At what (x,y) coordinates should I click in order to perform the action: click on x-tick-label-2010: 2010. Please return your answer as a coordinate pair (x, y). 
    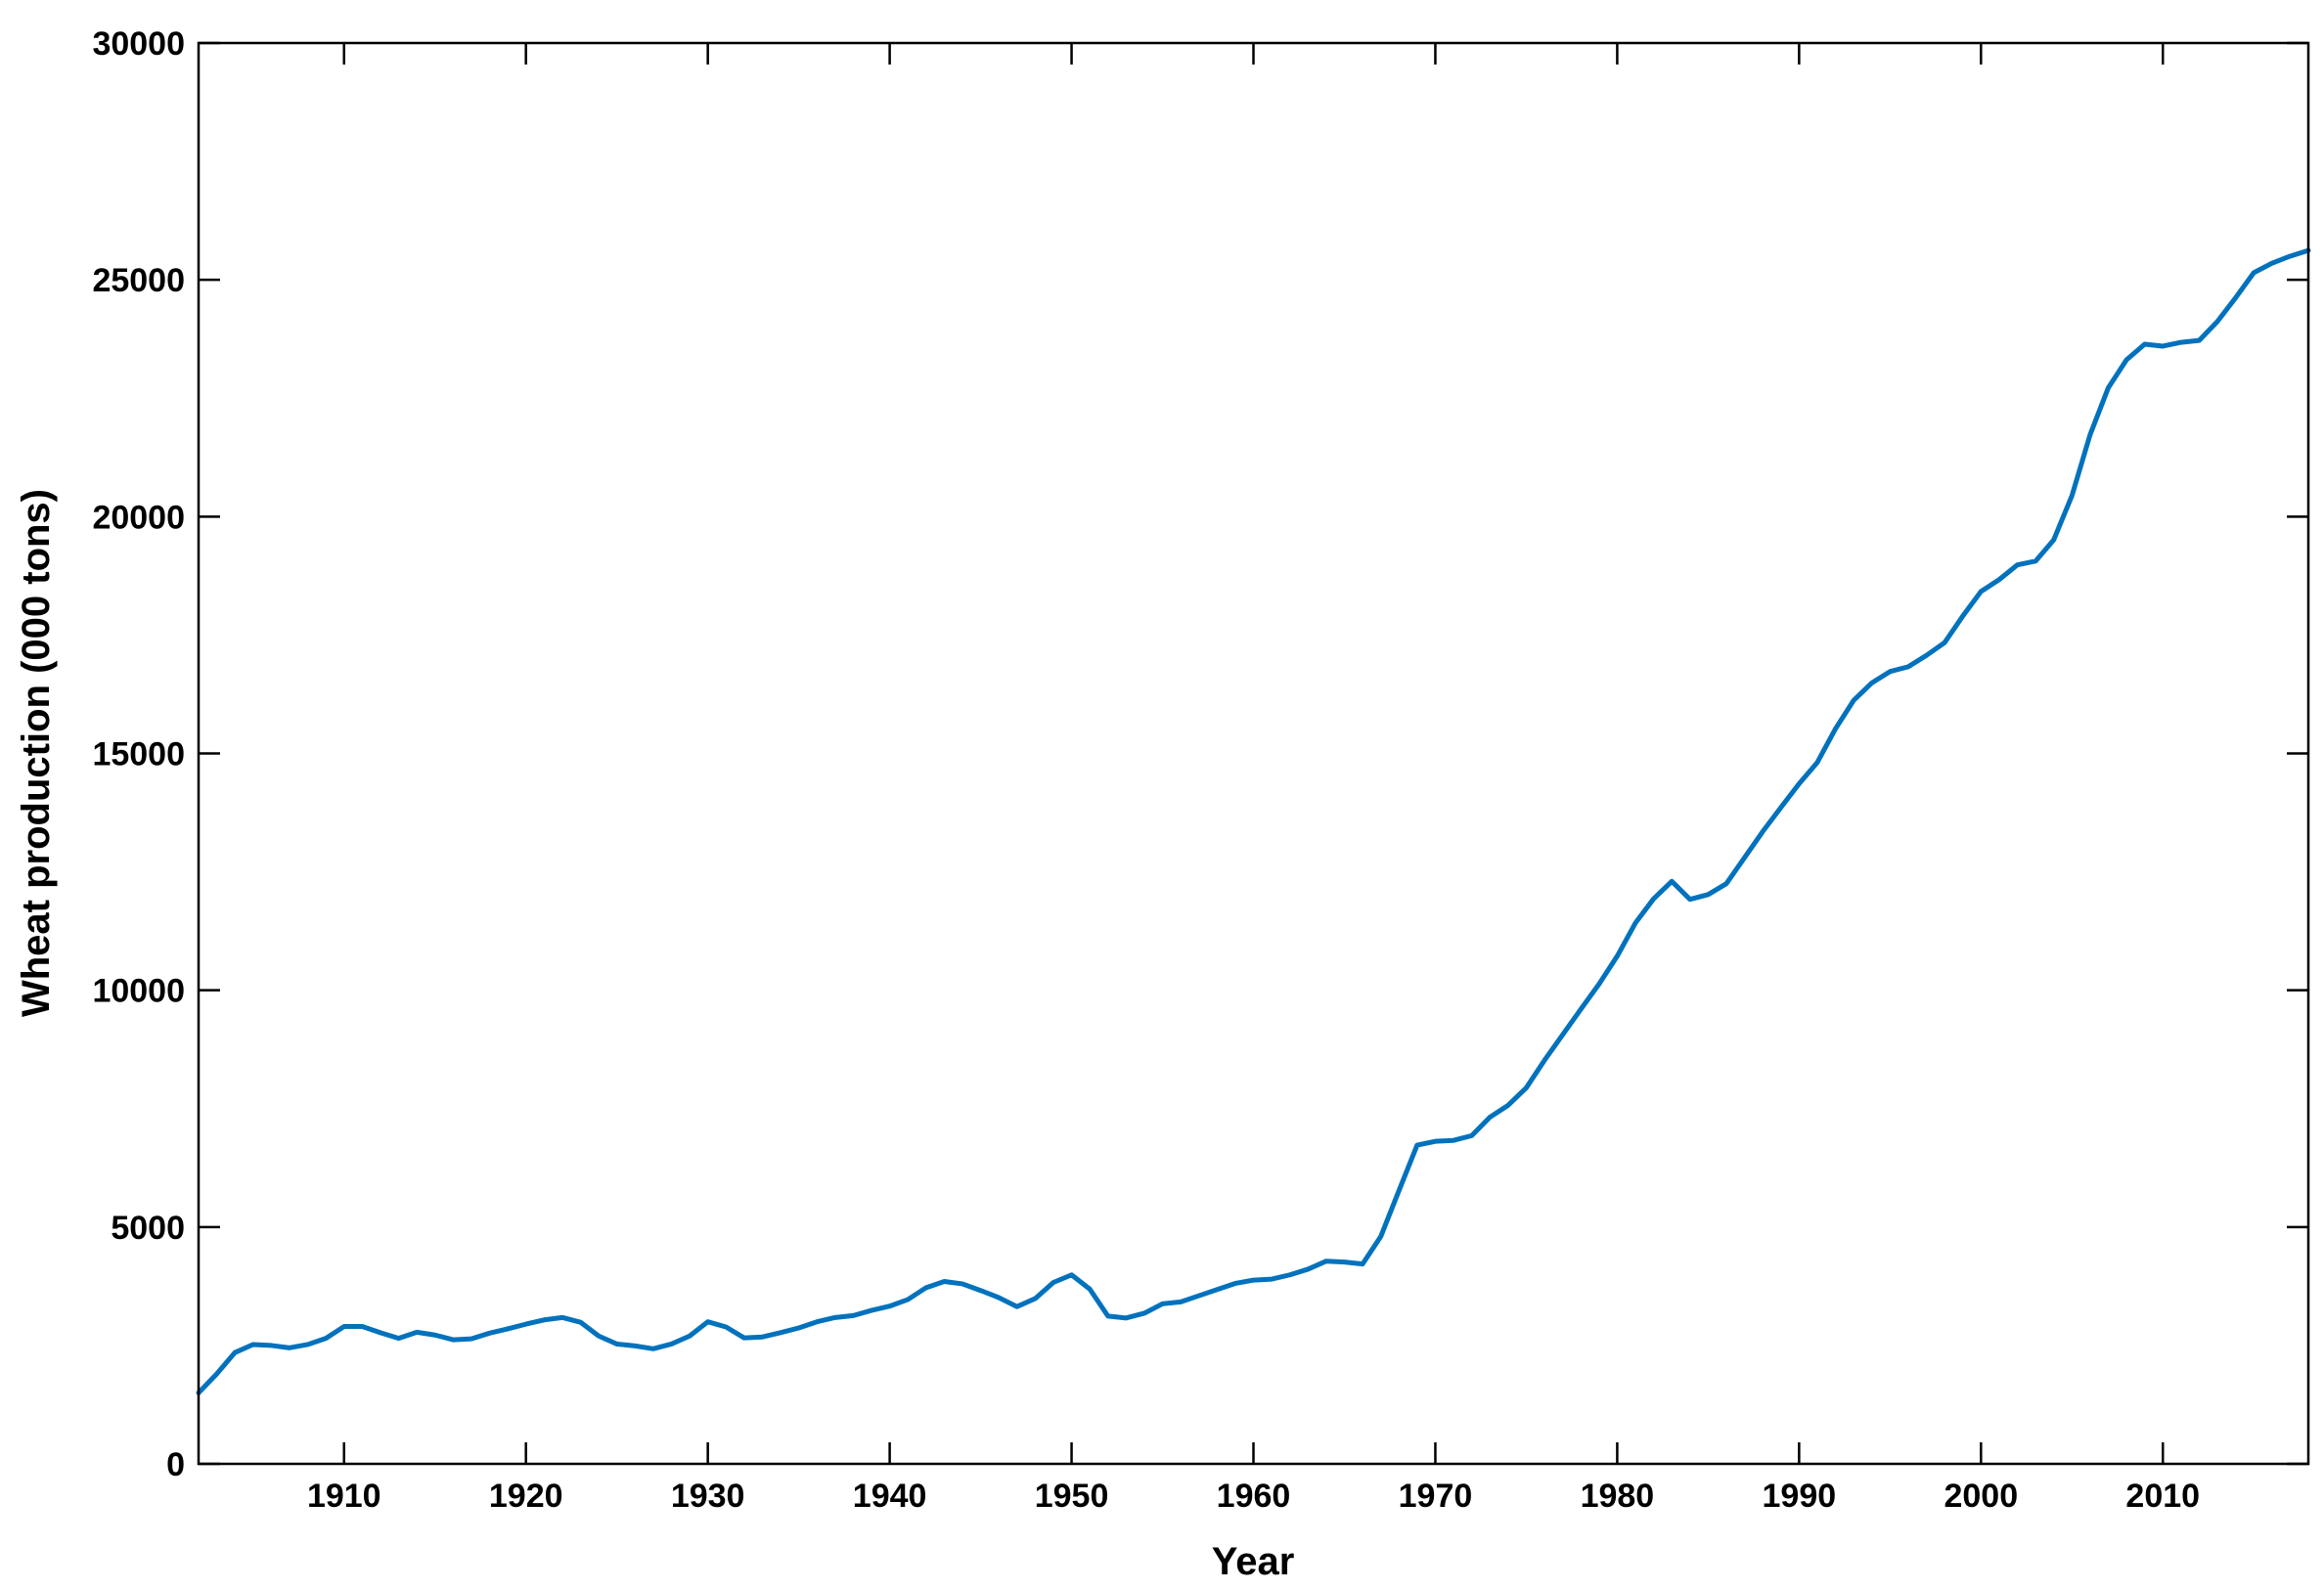
    Looking at the image, I should click on (2162, 1496).